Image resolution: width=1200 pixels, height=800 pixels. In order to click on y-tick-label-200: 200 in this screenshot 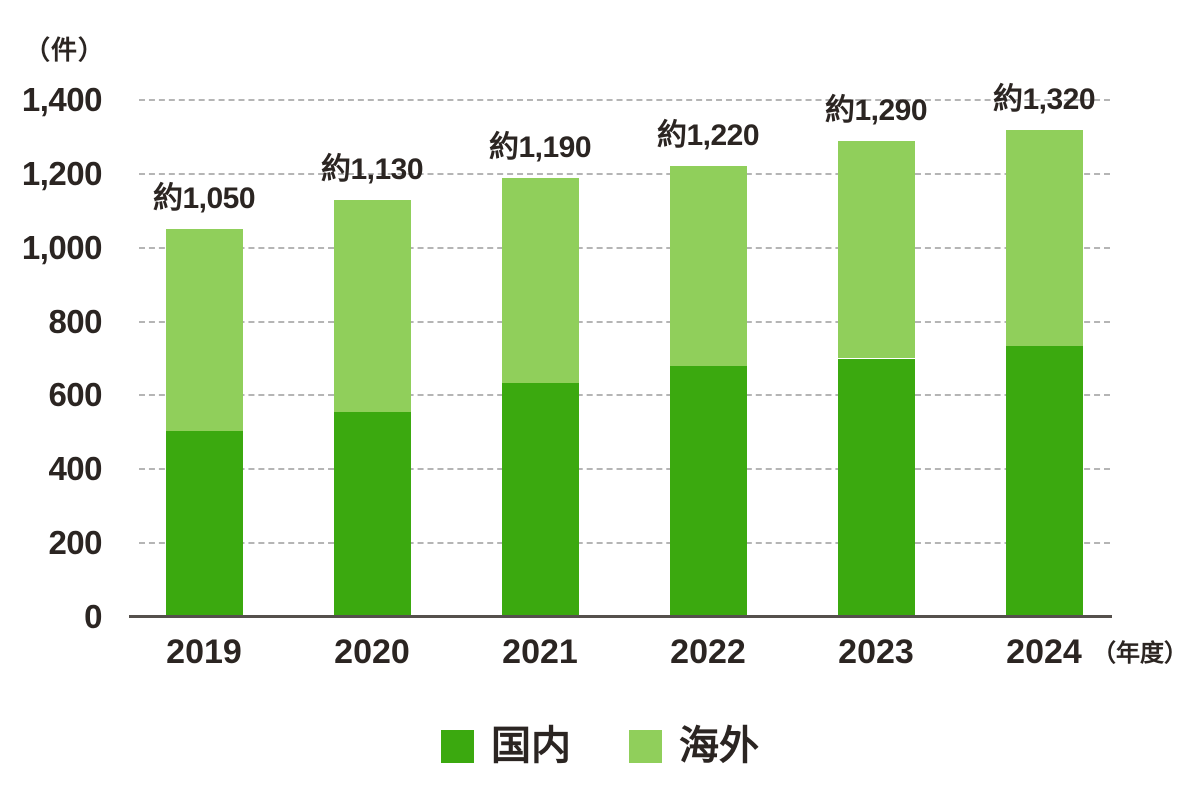, I will do `click(75, 543)`.